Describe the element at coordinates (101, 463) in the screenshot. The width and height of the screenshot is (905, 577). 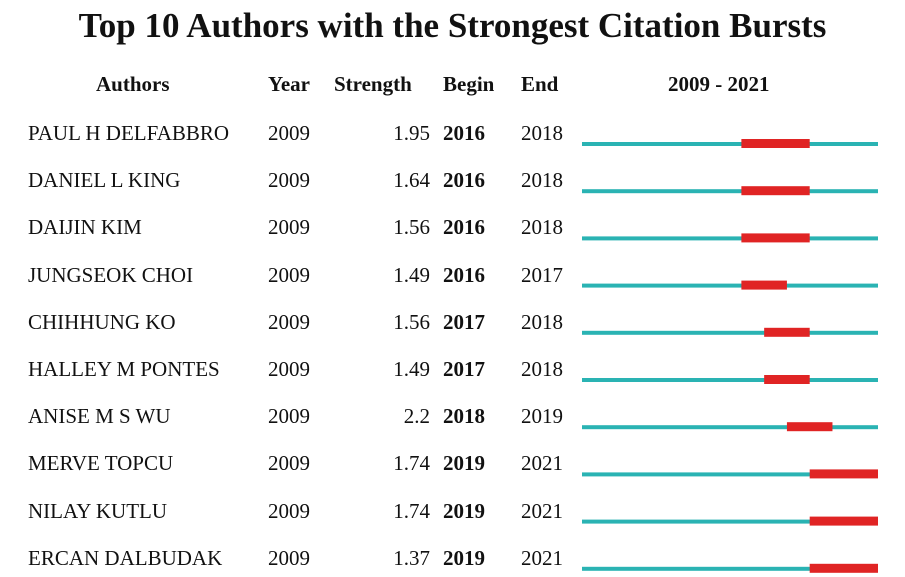
I see `author-name: MERVE TOPCU` at that location.